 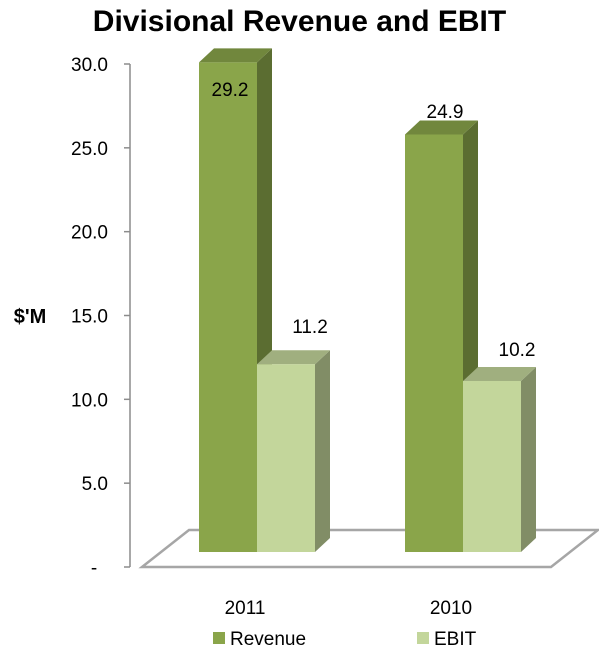 I want to click on chart-title: Divisional Revenue and EBIT, so click(x=299, y=21).